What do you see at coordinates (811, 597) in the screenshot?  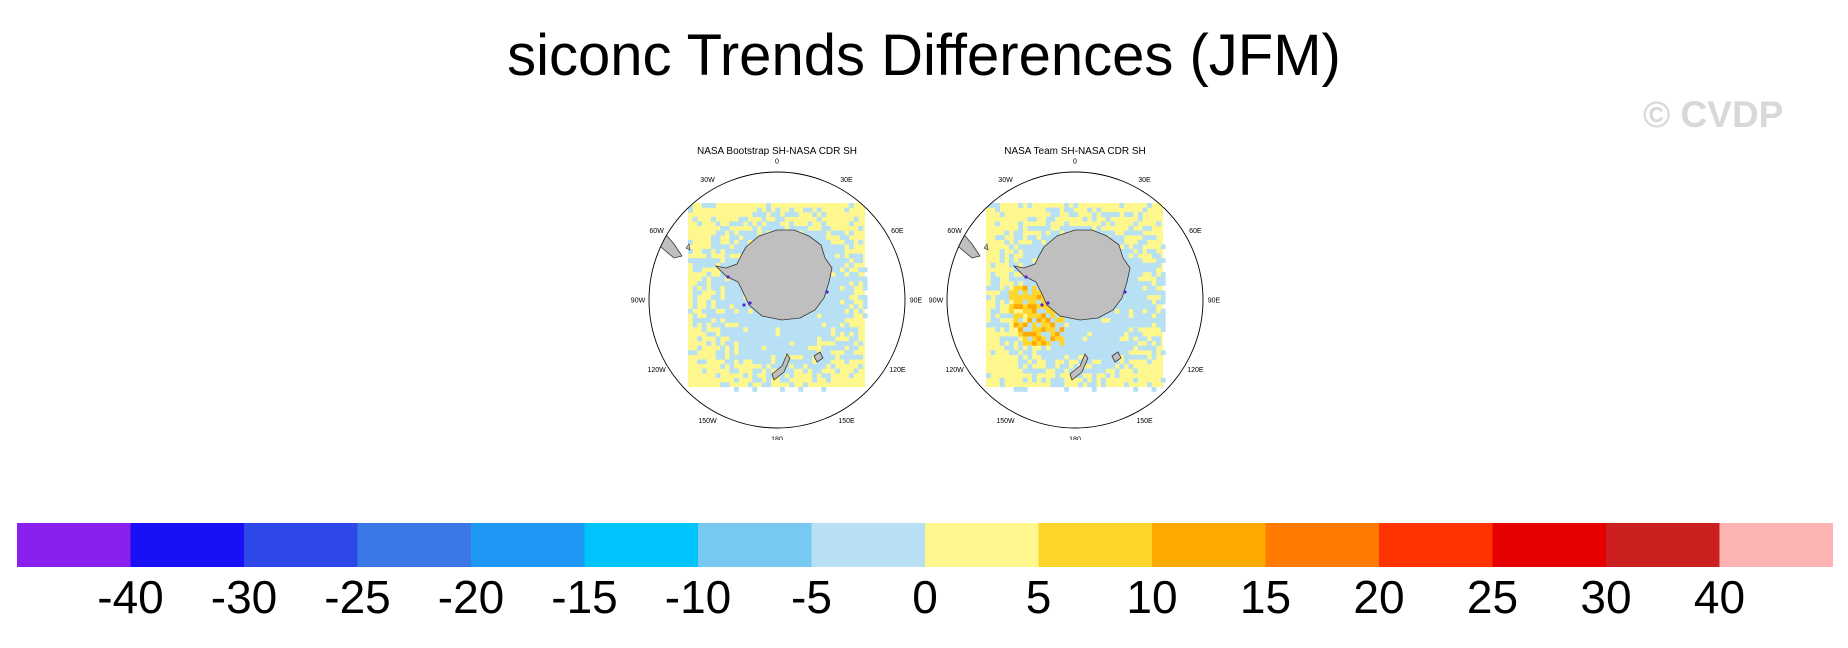 I see `colorbar-tick-label: -5` at bounding box center [811, 597].